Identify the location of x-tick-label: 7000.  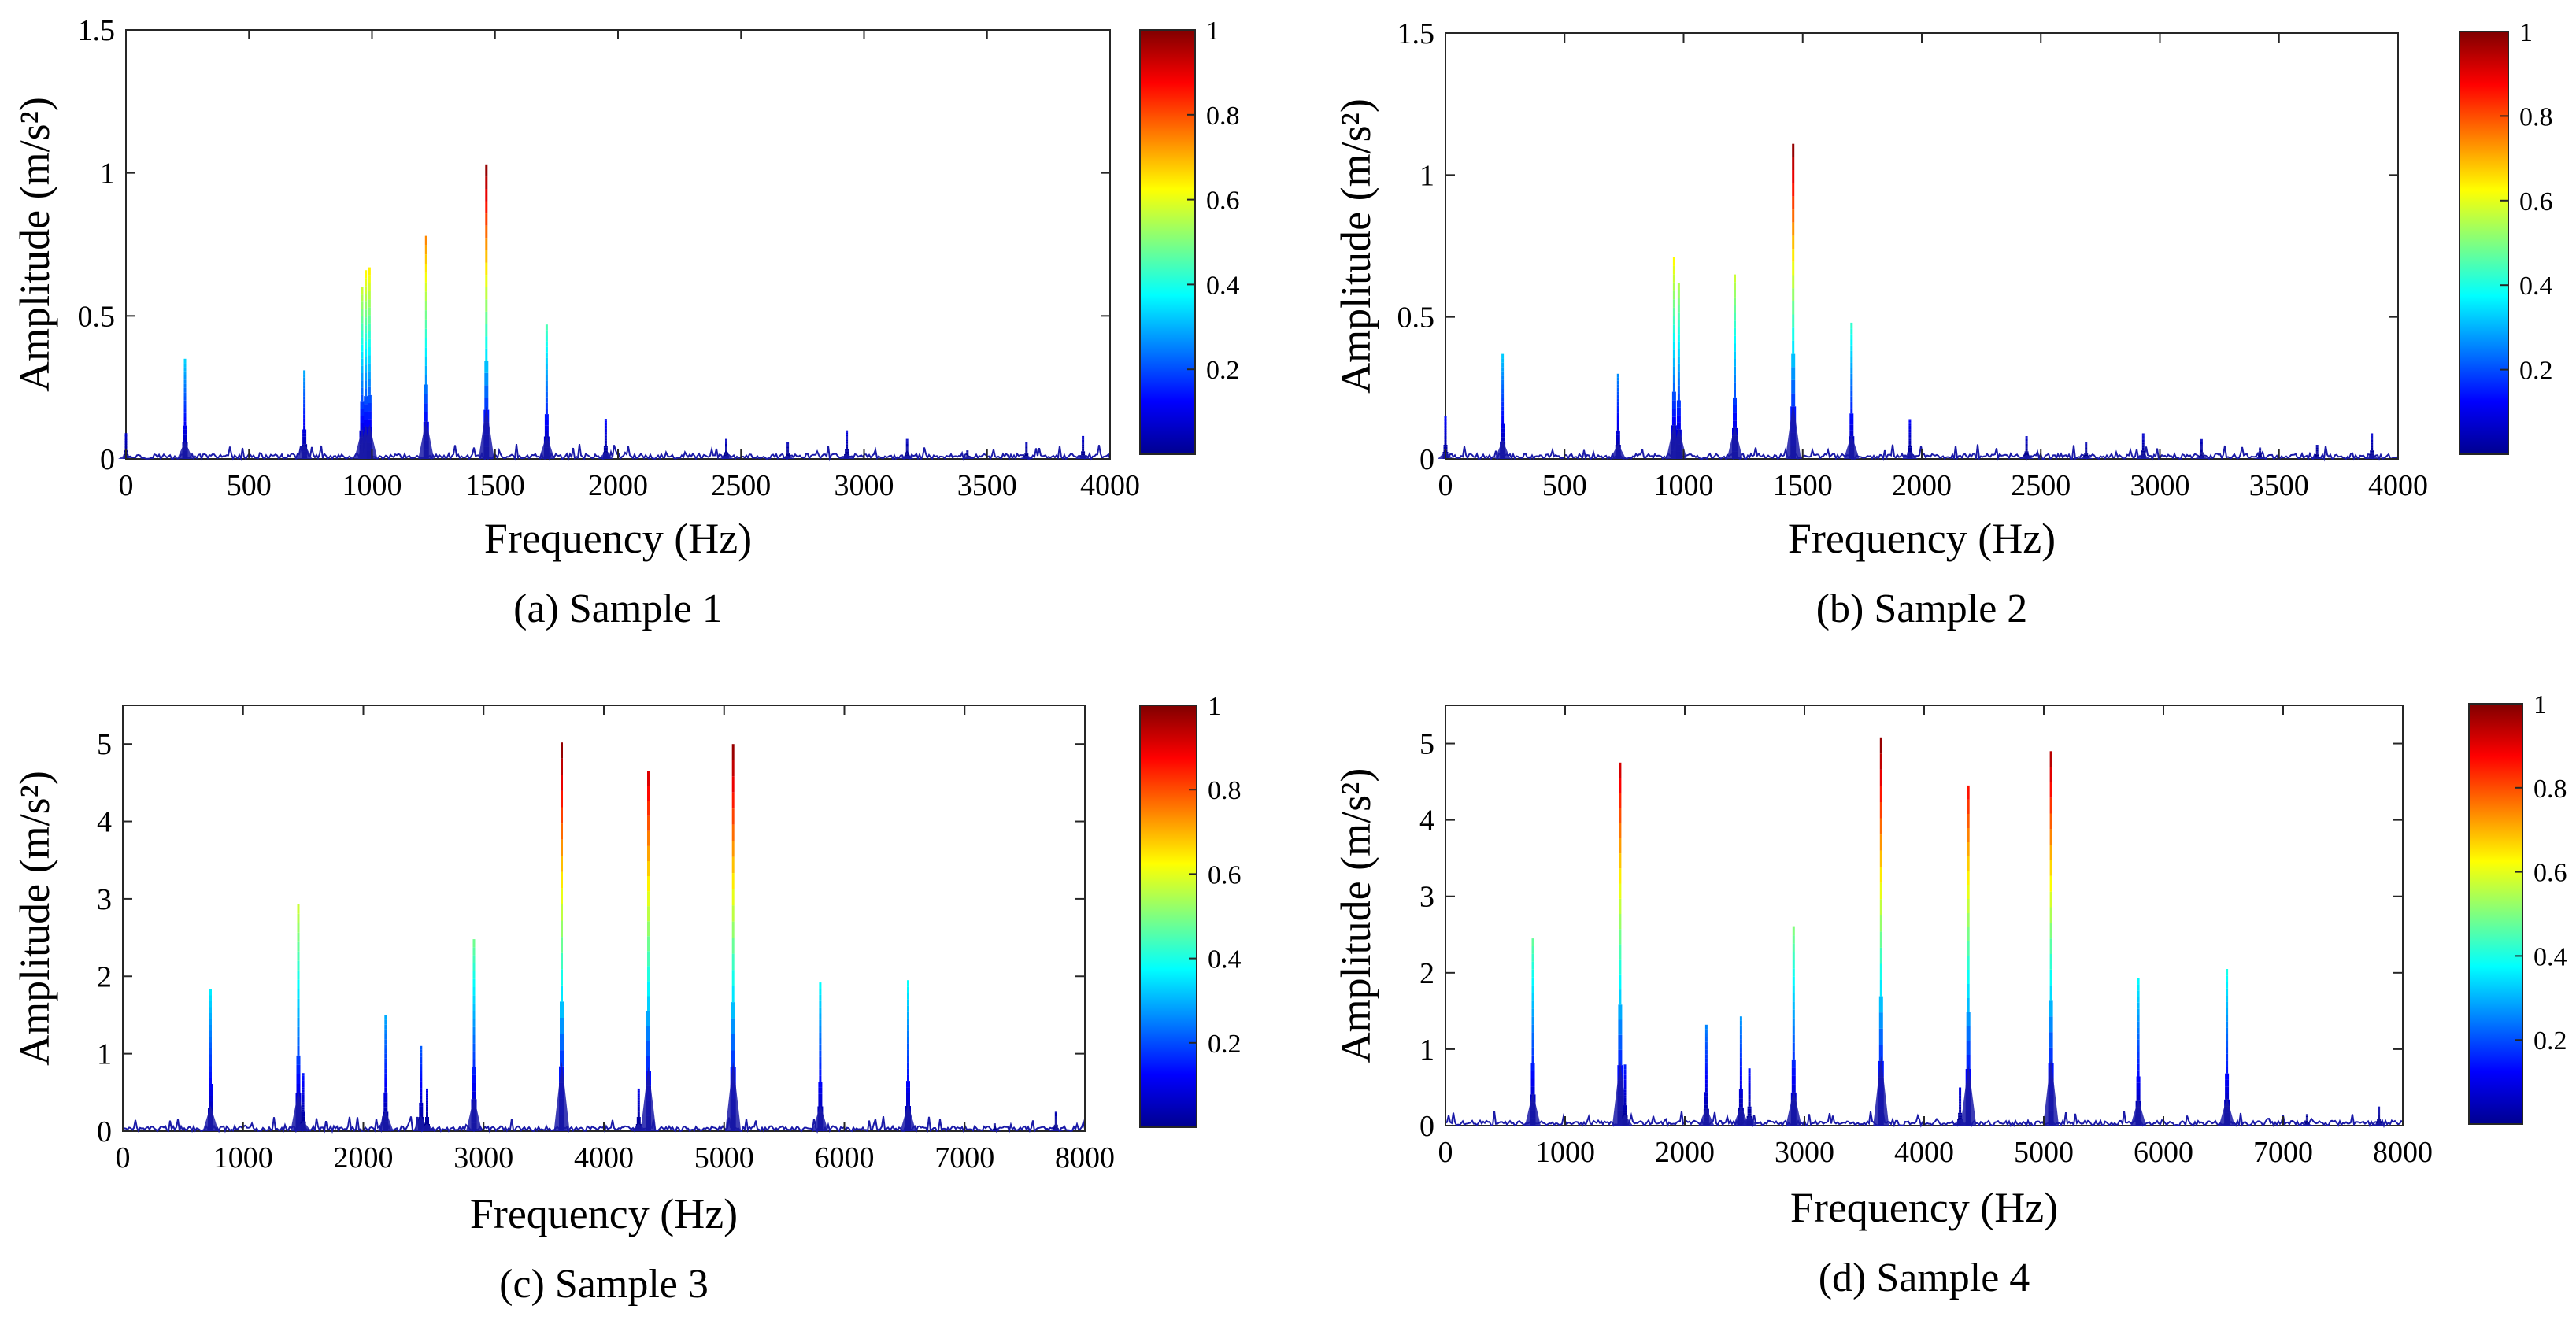
(2283, 1152).